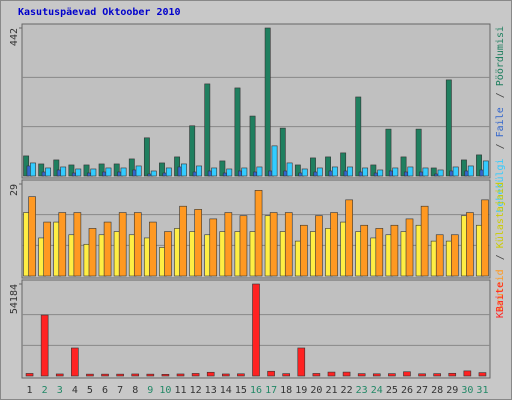 The height and width of the screenshot is (400, 512). I want to click on x-tick-label: 18, so click(286, 390).